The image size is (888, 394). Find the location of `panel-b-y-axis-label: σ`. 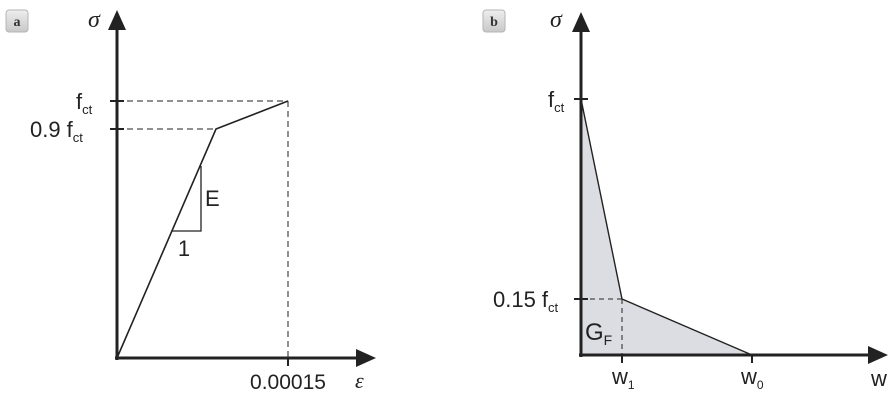

panel-b-y-axis-label: σ is located at coordinates (556, 20).